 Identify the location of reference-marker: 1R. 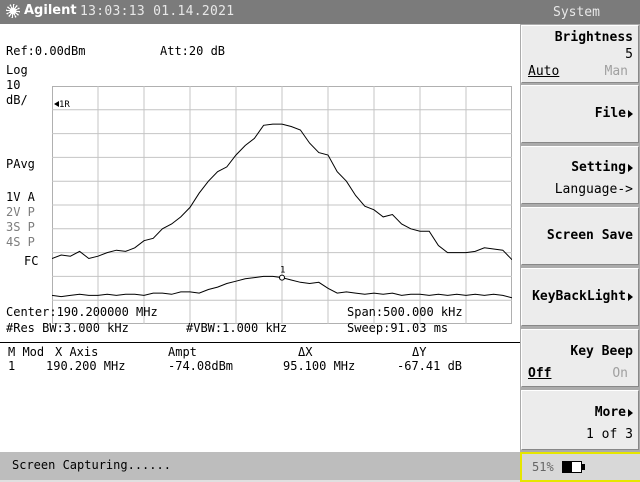
(62, 105).